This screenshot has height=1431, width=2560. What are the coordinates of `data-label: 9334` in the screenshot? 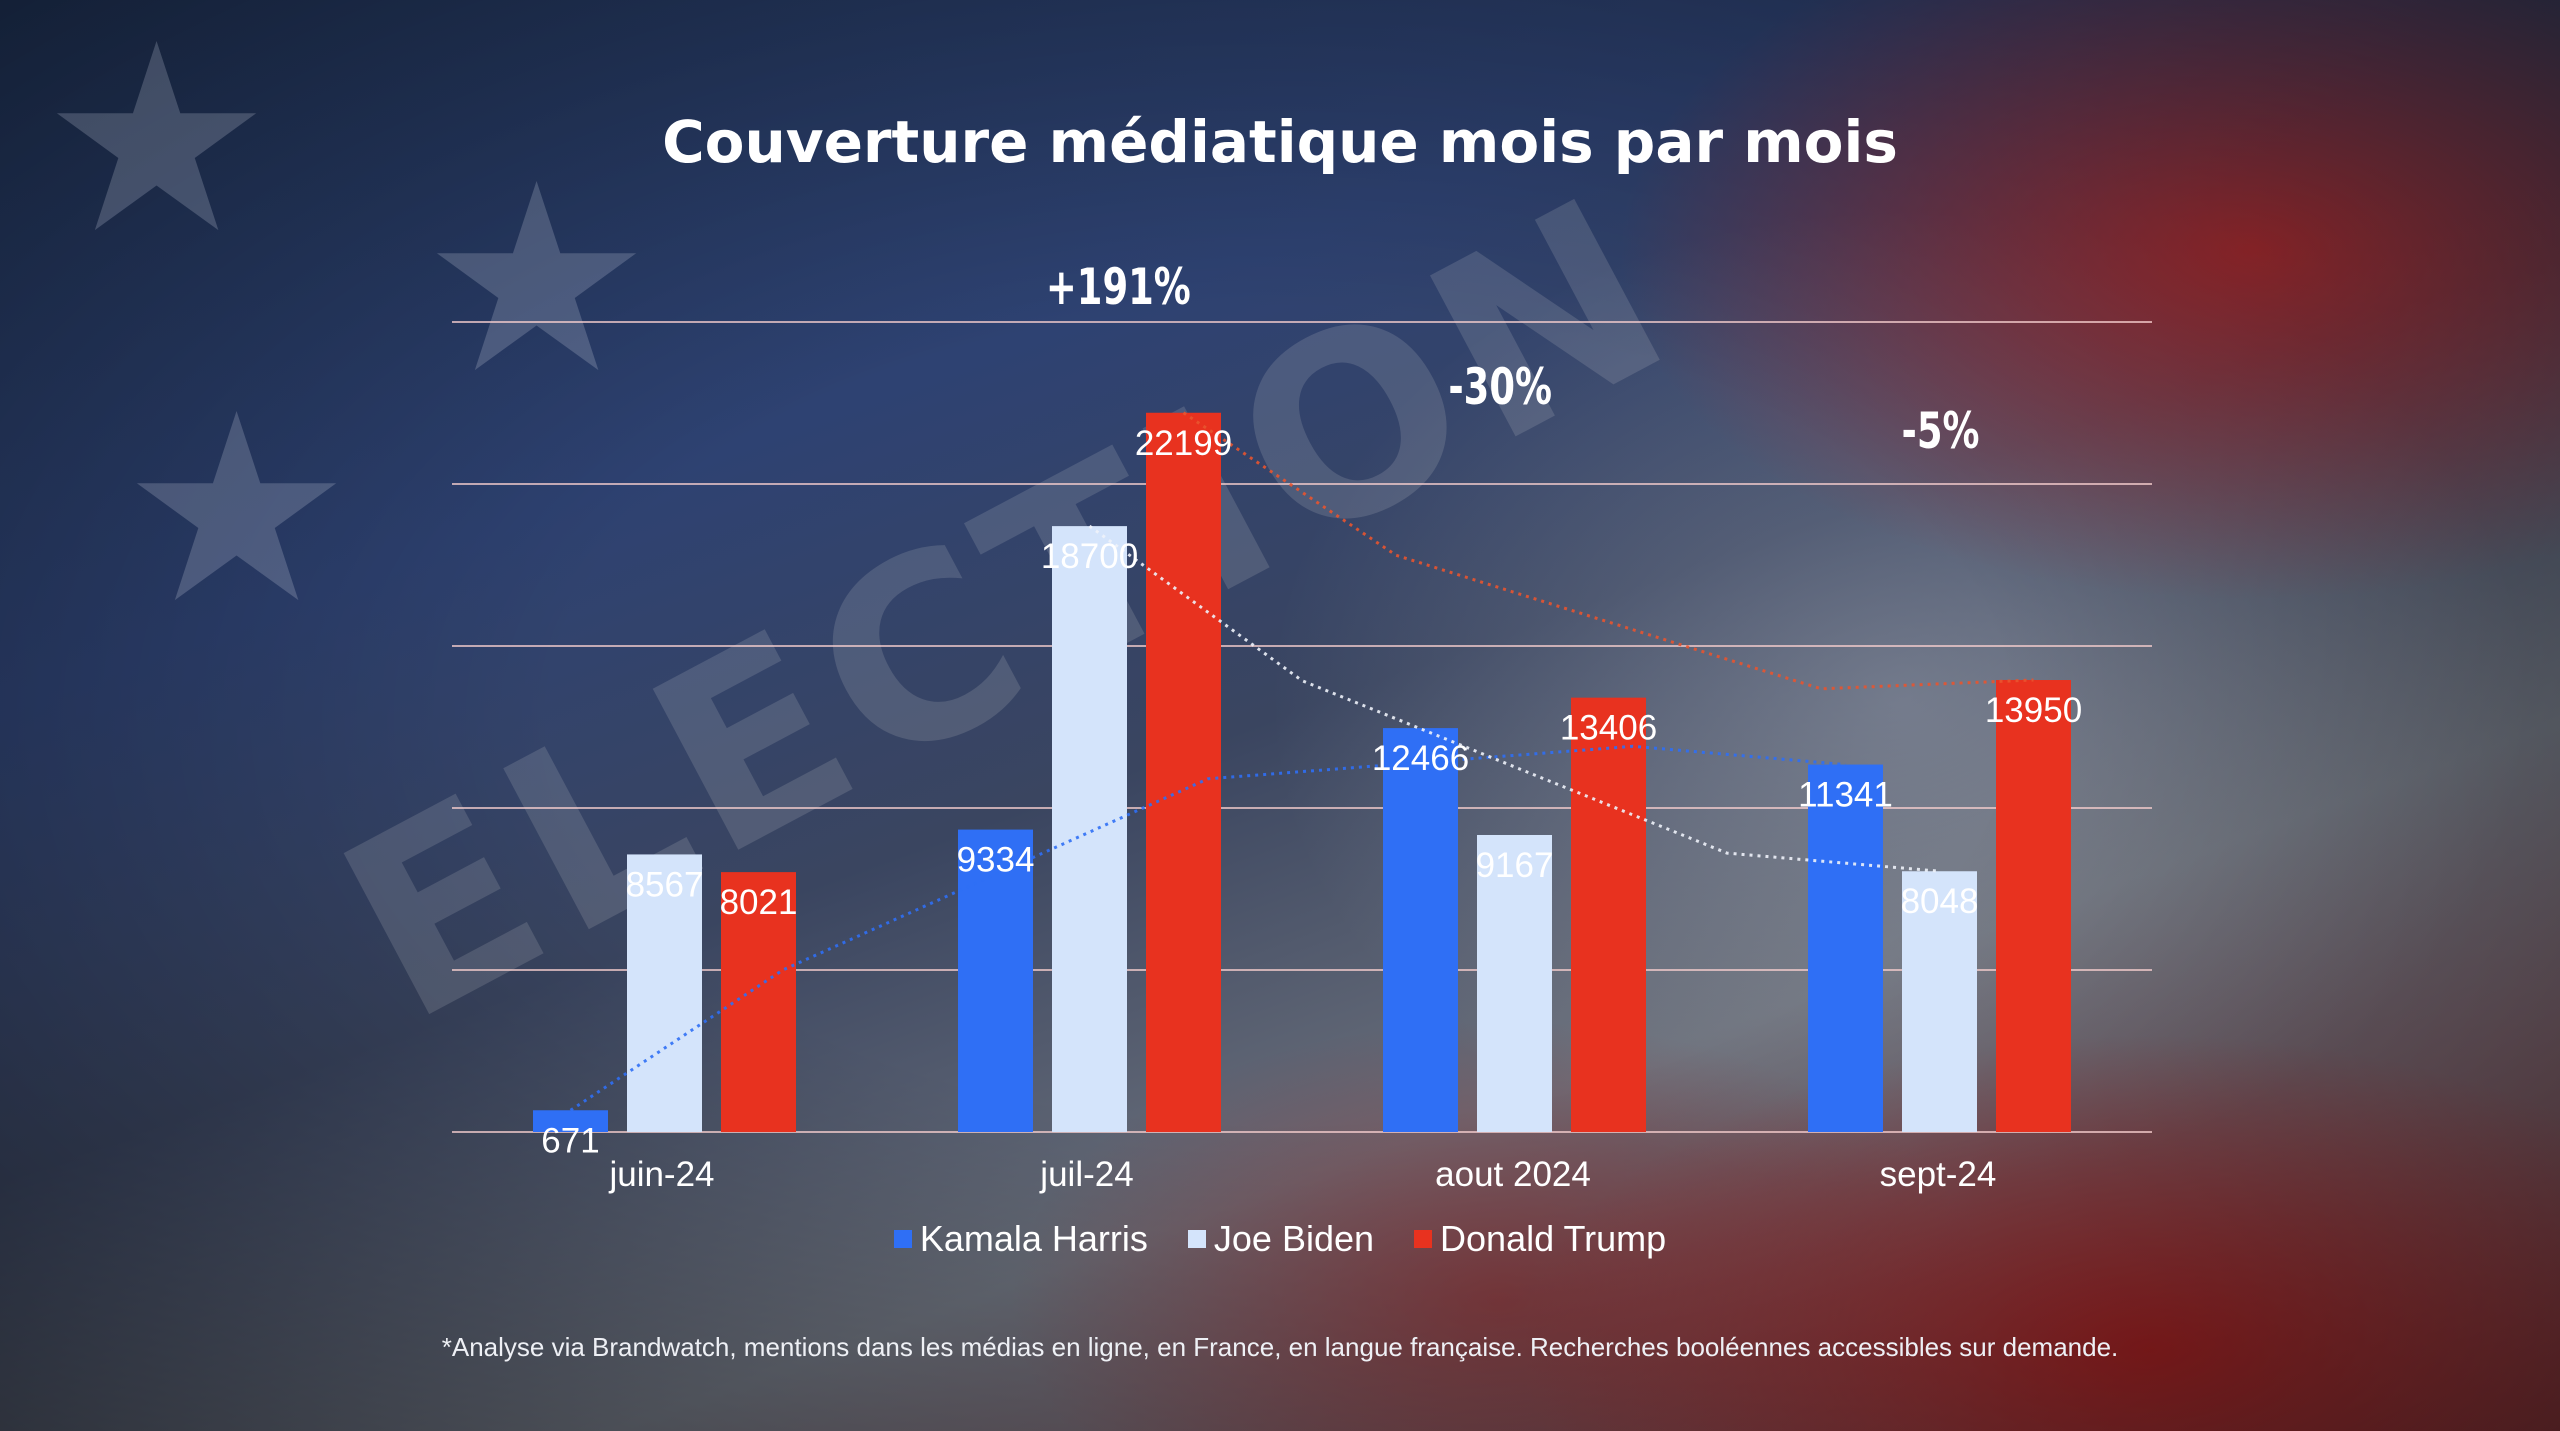 It's located at (996, 860).